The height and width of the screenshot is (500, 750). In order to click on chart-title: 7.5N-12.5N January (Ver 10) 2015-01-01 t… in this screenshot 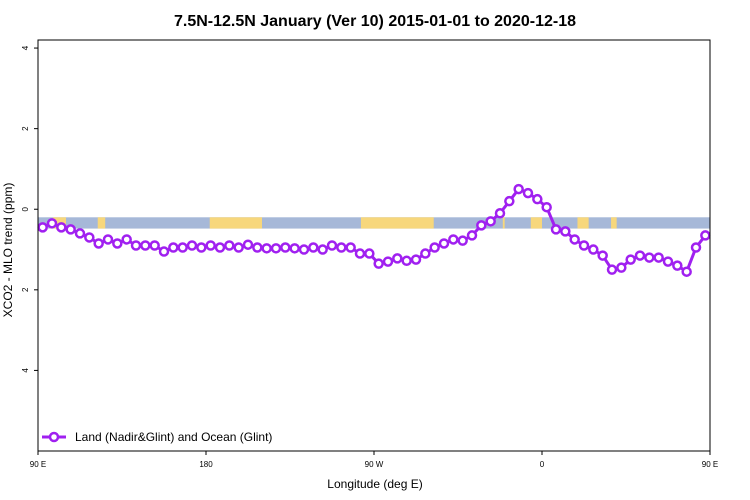, I will do `click(375, 21)`.